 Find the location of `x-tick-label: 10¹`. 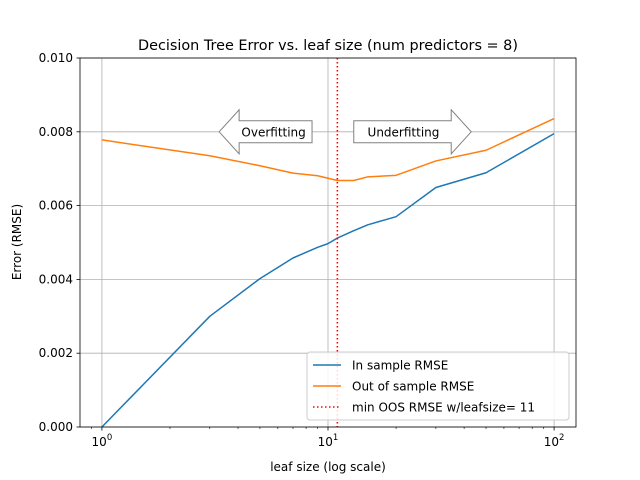

x-tick-label: 10¹ is located at coordinates (328, 441).